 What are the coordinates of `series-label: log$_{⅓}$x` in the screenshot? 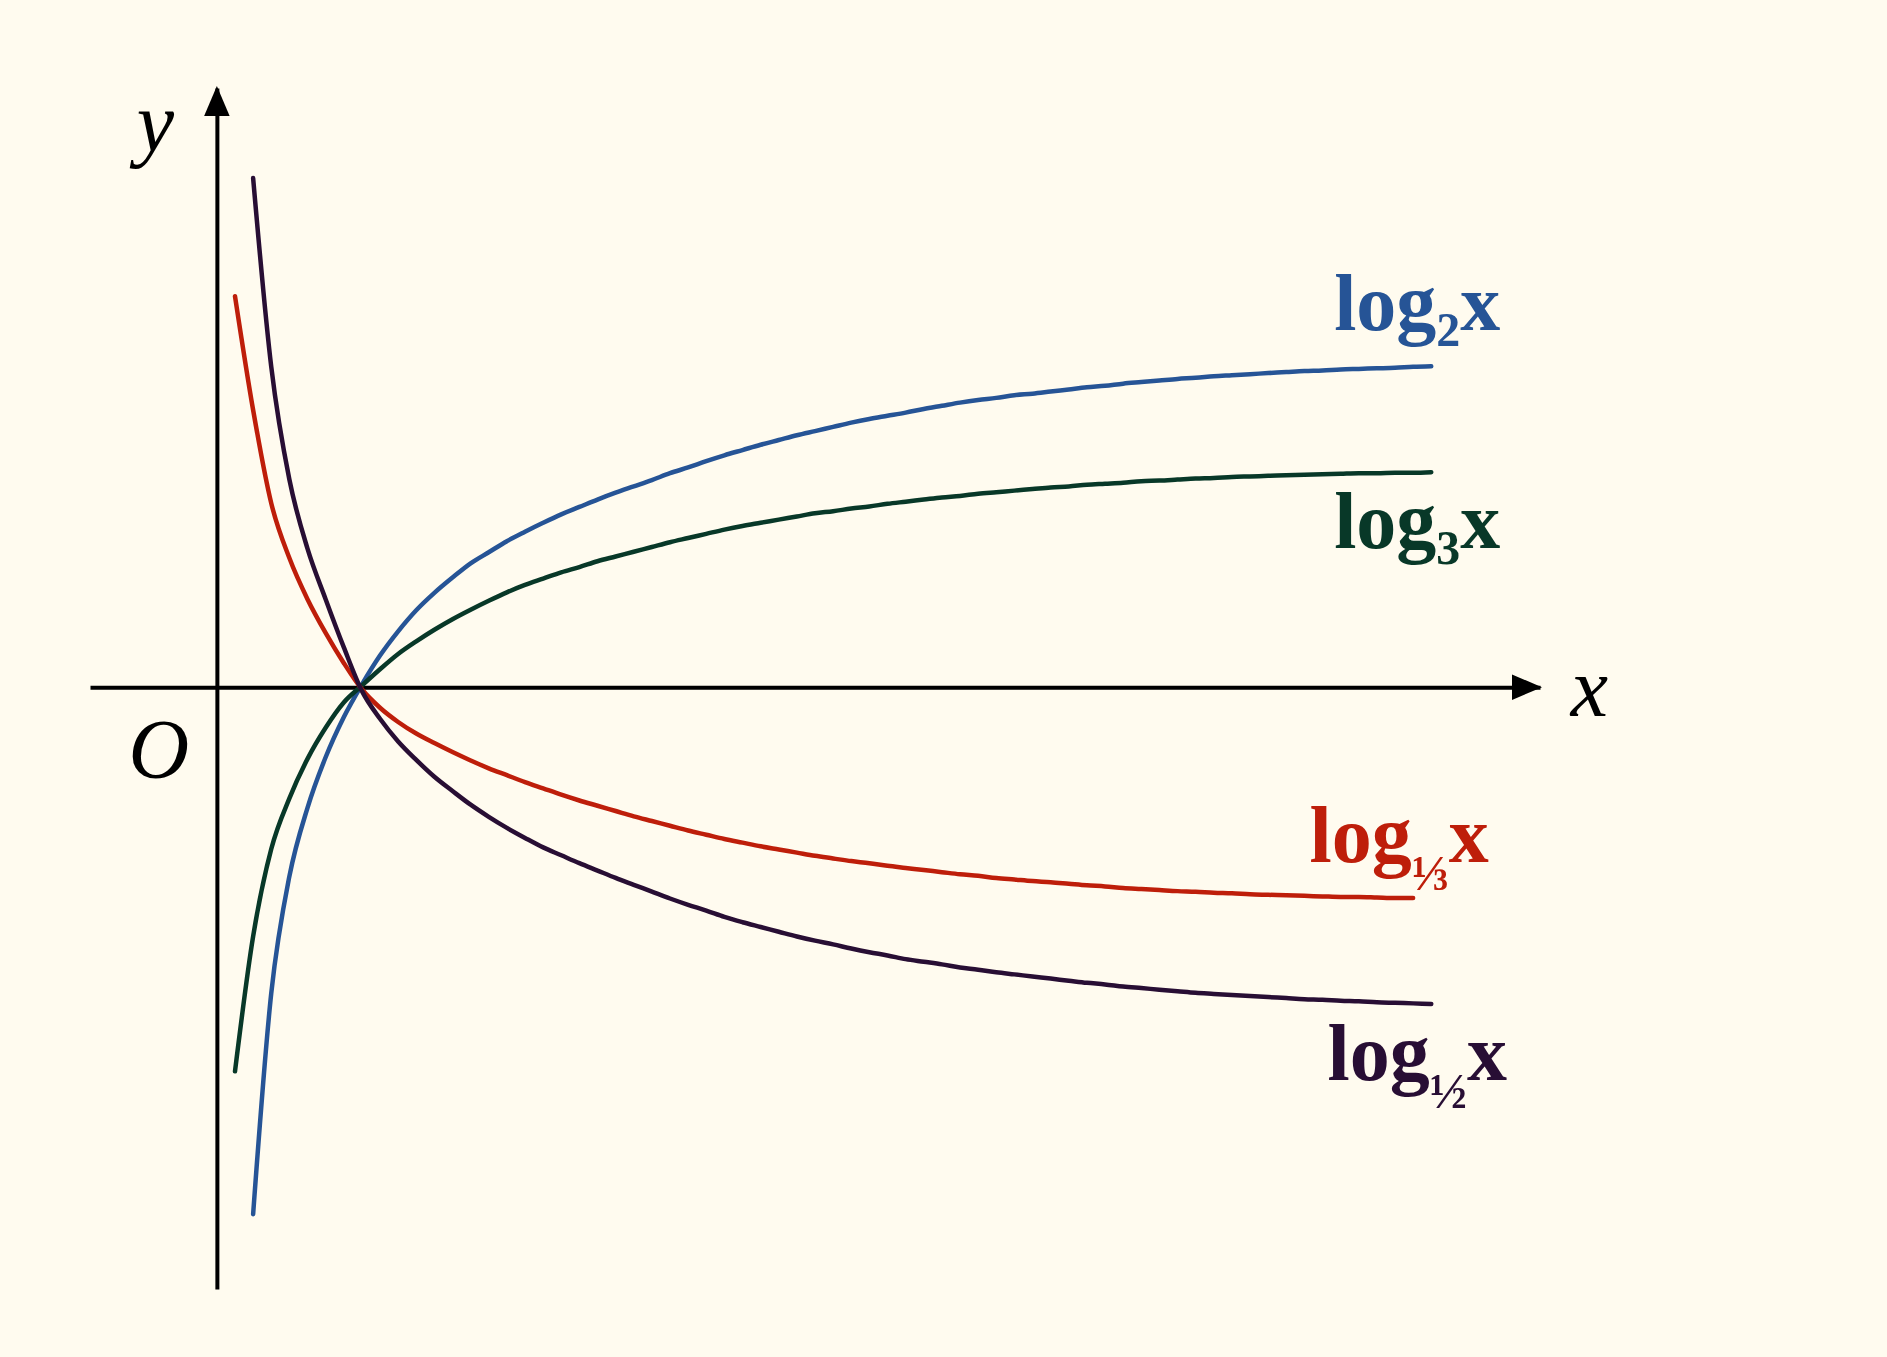 It's located at (1399, 845).